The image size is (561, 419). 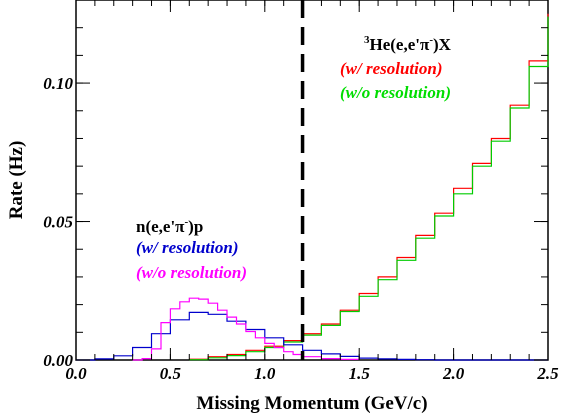 What do you see at coordinates (191, 272) in the screenshot?
I see `neutron-without-resolution-label: (w/o resolution)` at bounding box center [191, 272].